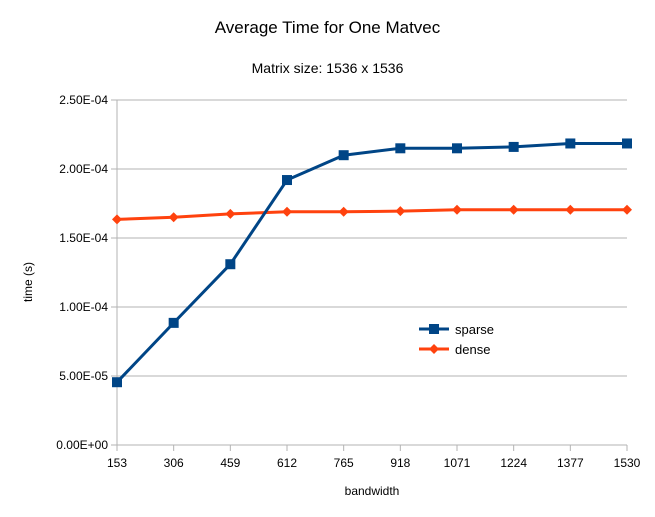  What do you see at coordinates (83, 100) in the screenshot?
I see `y-tick-label: 2.50E-04` at bounding box center [83, 100].